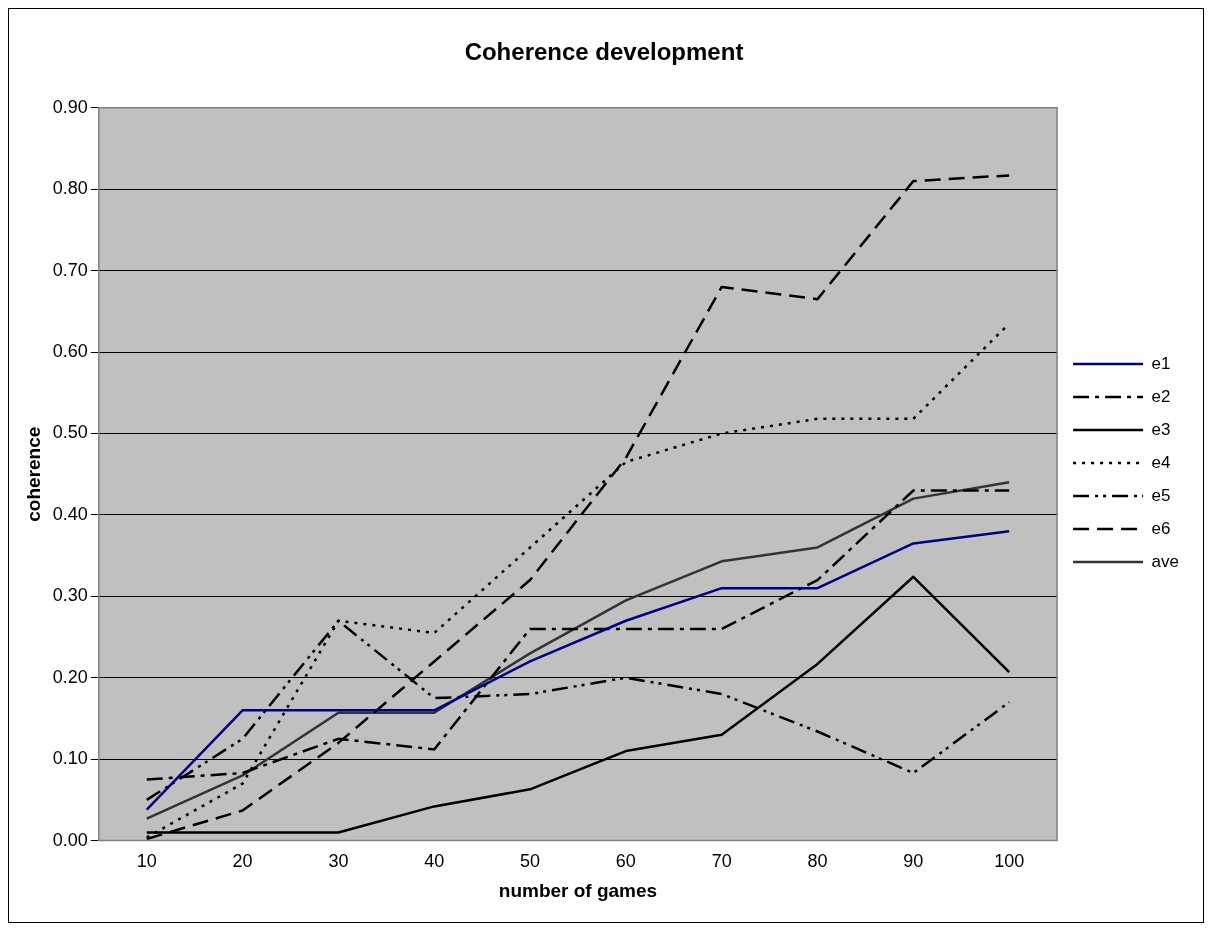 The image size is (1216, 935). Describe the element at coordinates (338, 861) in the screenshot. I see `x-tick-label: 30` at that location.